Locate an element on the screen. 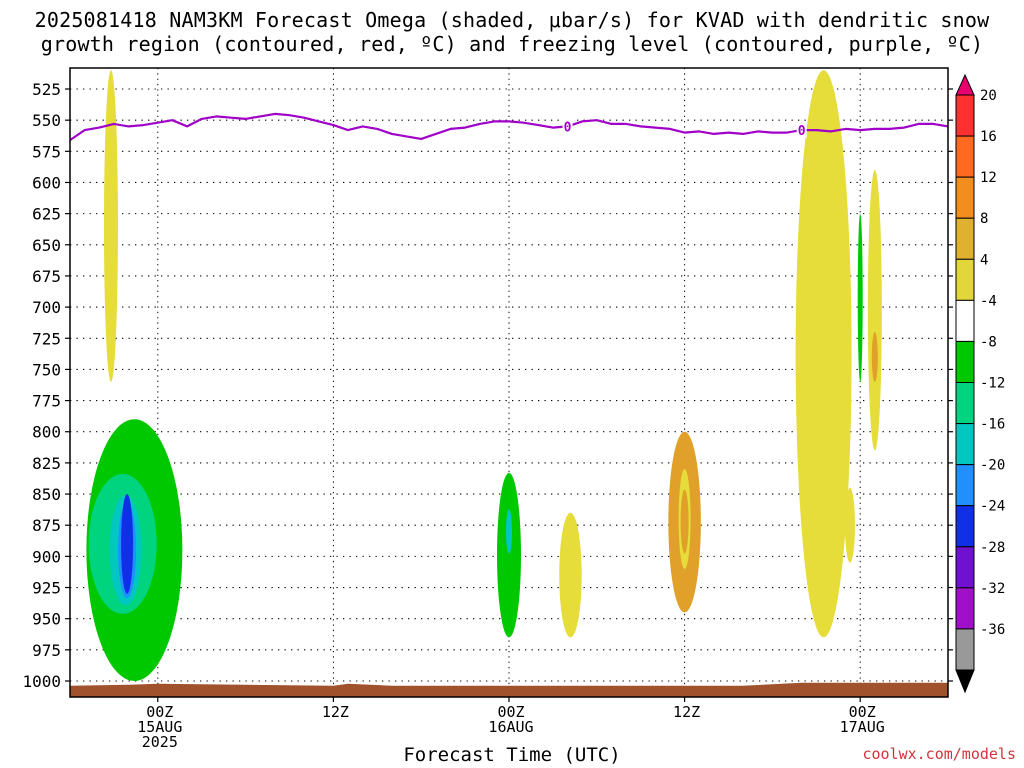 The image size is (1024, 768). credit-text: coolwx.com/models is located at coordinates (939, 754).